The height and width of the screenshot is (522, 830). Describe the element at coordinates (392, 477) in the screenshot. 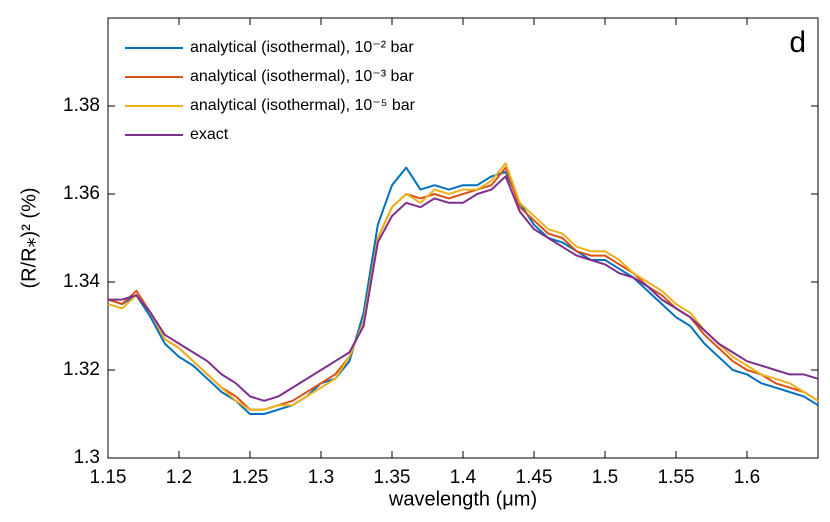

I see `x-tick-label: 1.35` at that location.